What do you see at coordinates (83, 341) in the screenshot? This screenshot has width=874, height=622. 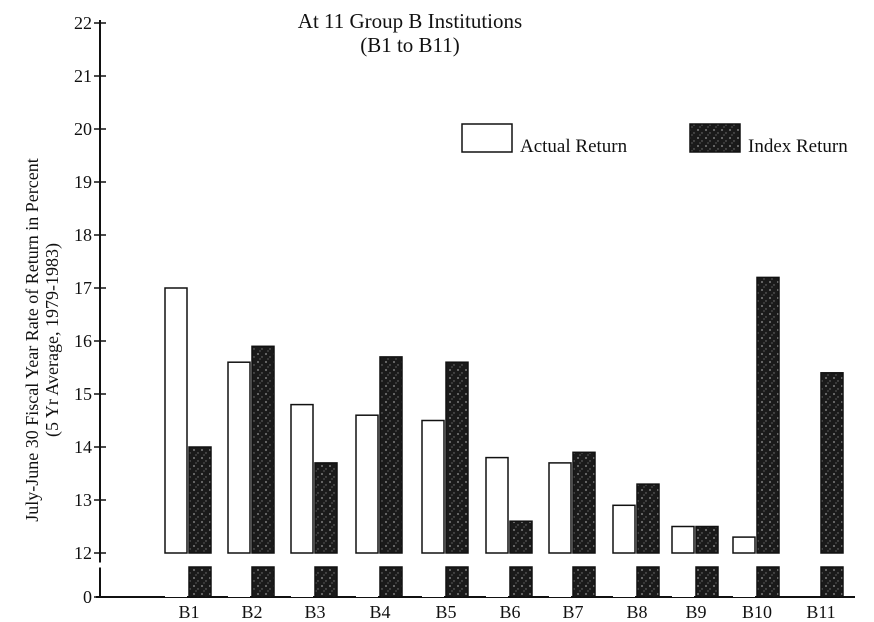 I see `y-tick-label: 16` at bounding box center [83, 341].